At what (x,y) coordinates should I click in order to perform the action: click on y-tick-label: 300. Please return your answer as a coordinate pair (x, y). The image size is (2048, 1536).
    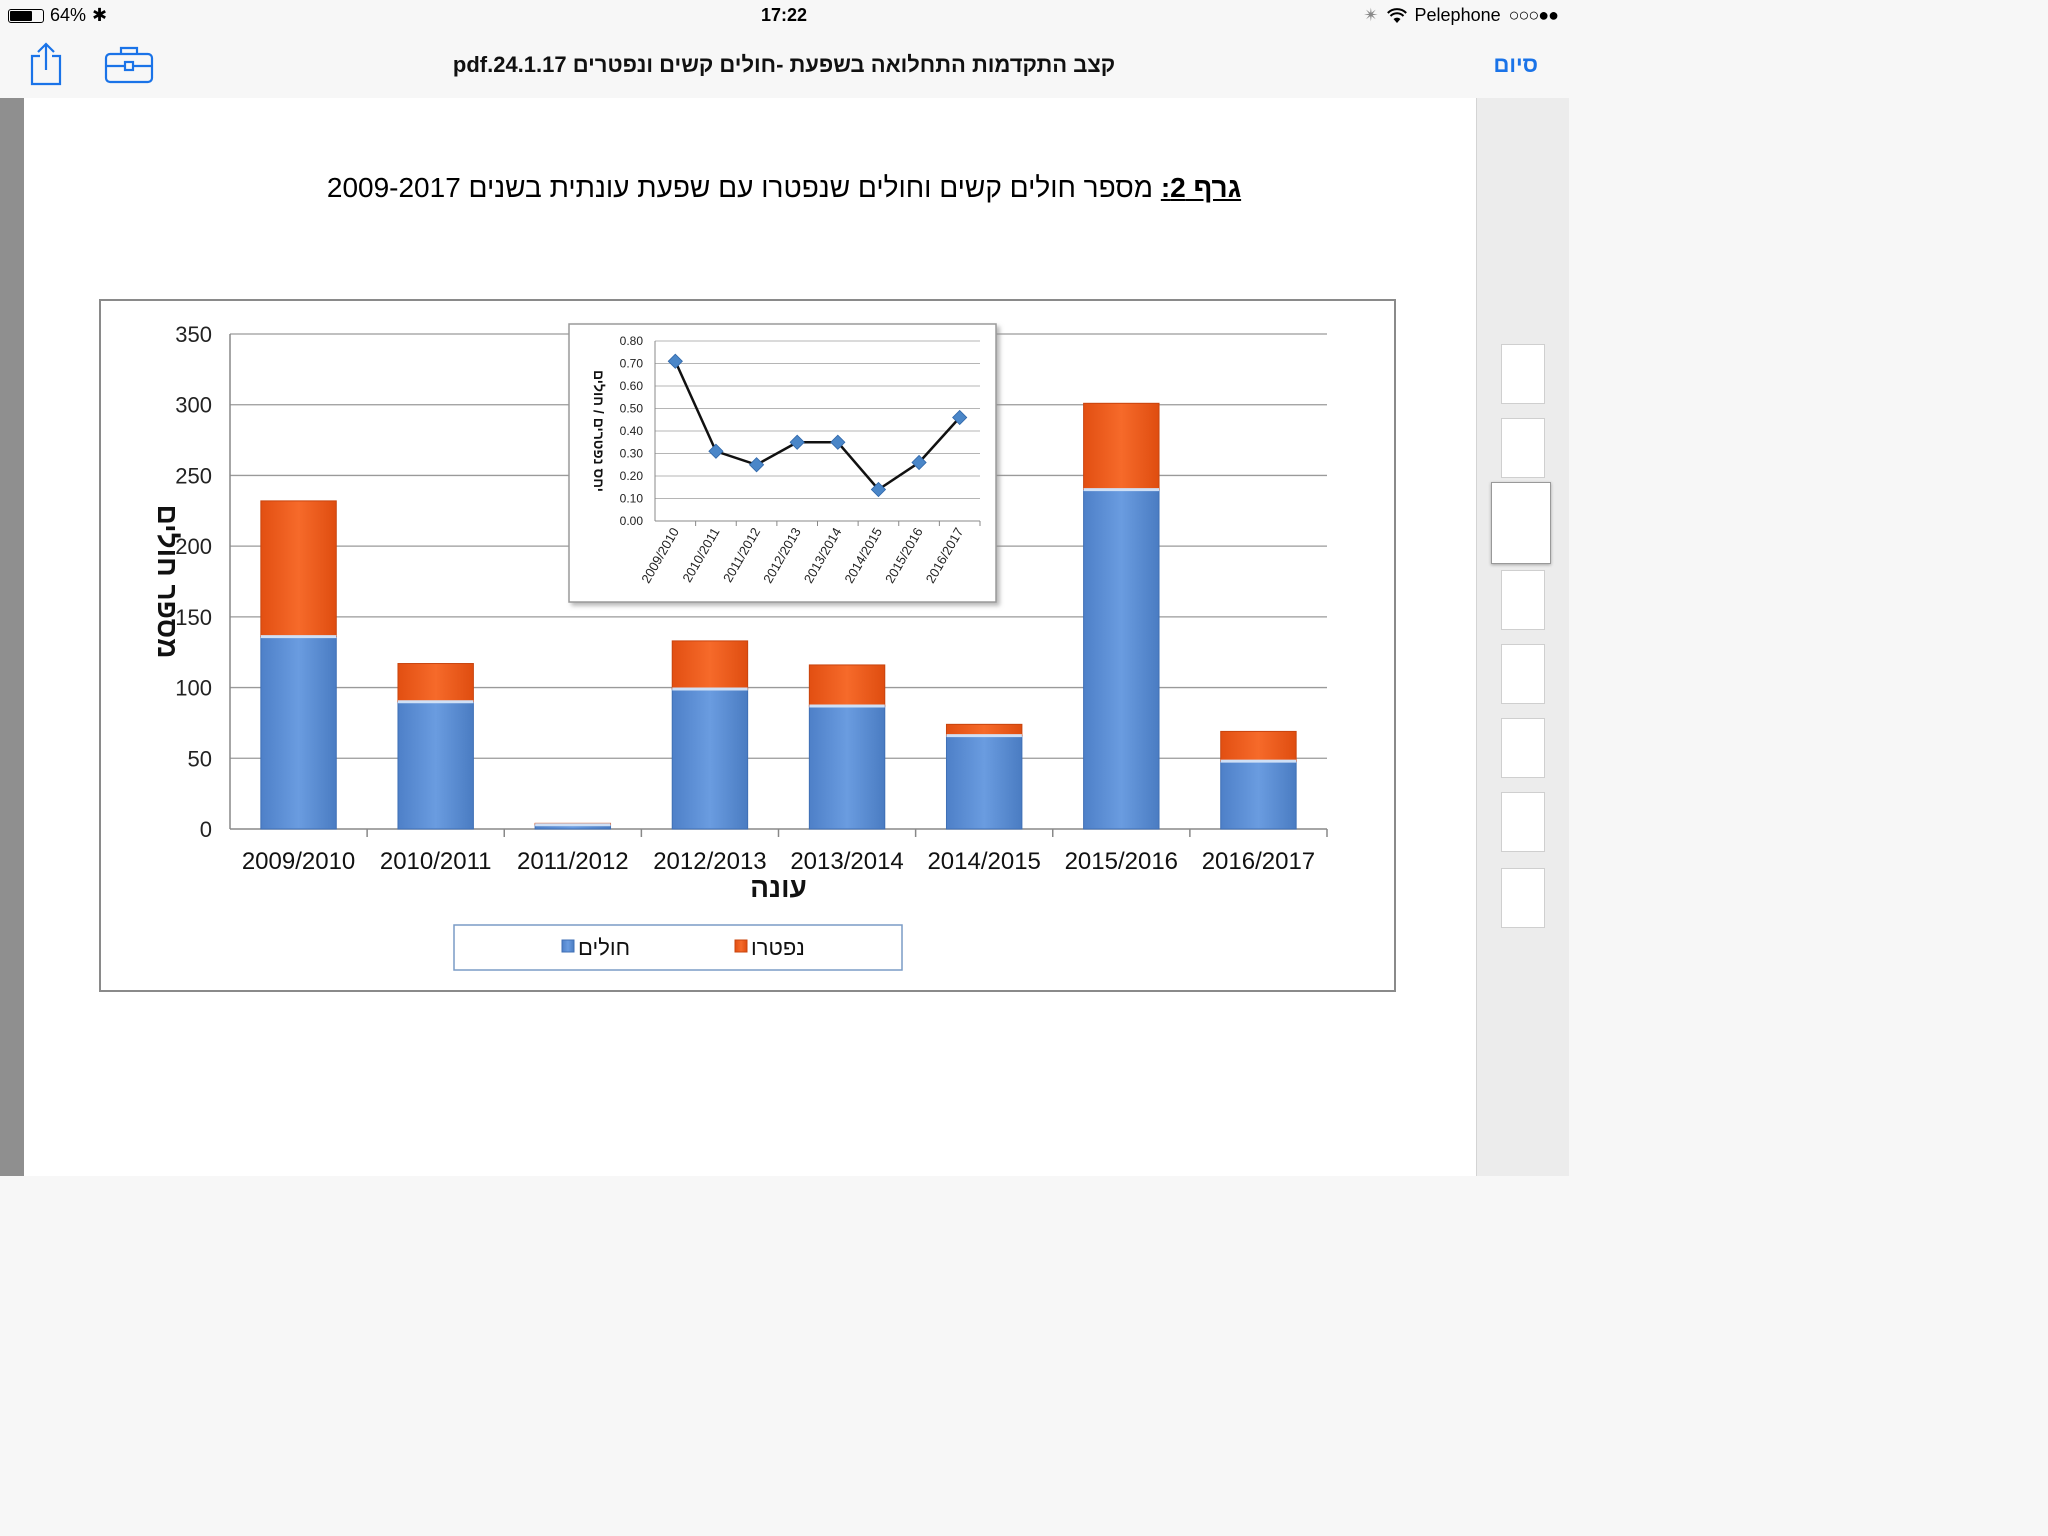
    Looking at the image, I should click on (193, 405).